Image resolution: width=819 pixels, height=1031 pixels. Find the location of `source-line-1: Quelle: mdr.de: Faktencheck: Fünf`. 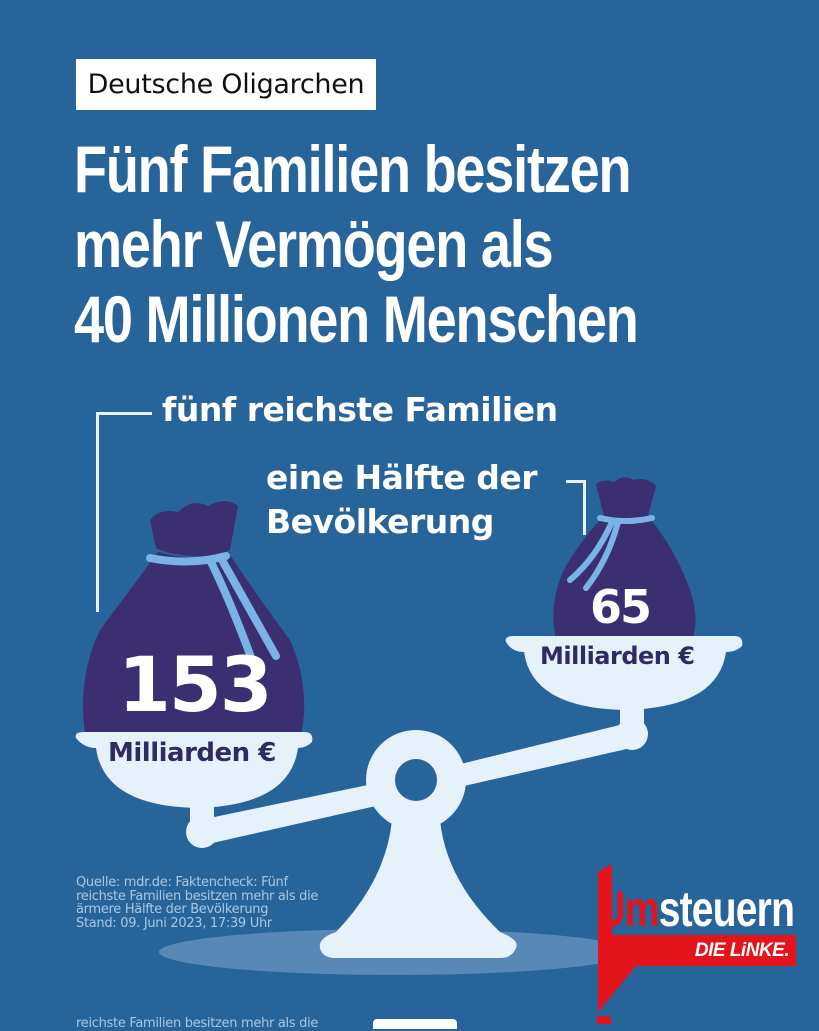

source-line-1: Quelle: mdr.de: Faktencheck: Fünf is located at coordinates (182, 882).